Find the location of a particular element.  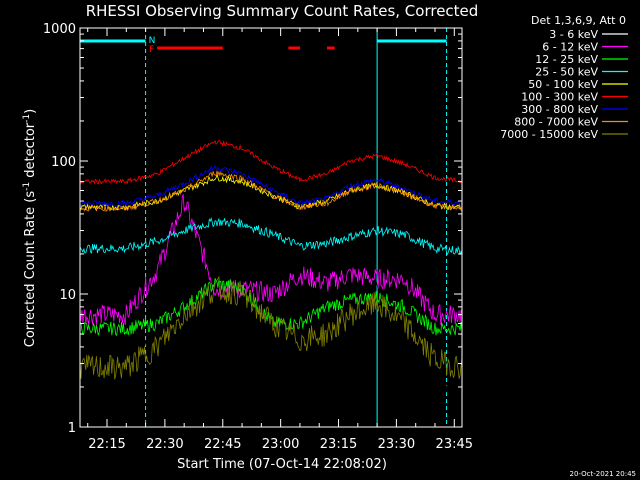

y-tick-label: 1000 is located at coordinates (59, 29).